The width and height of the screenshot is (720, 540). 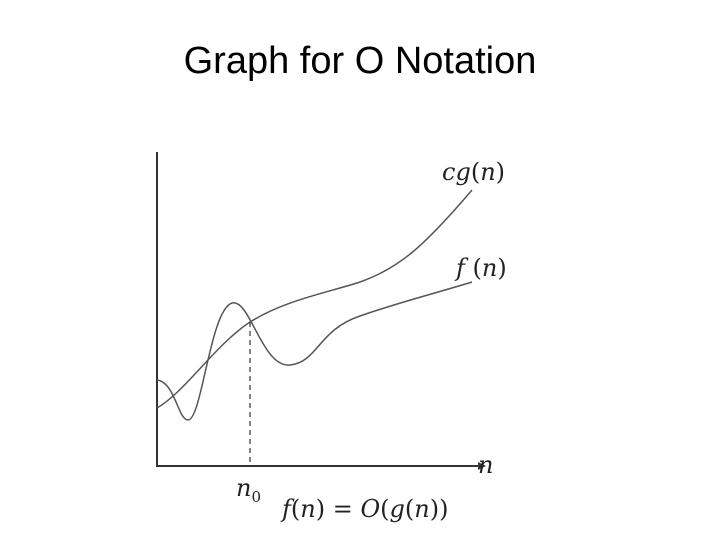 I want to click on n0-label: n0, so click(x=248, y=490).